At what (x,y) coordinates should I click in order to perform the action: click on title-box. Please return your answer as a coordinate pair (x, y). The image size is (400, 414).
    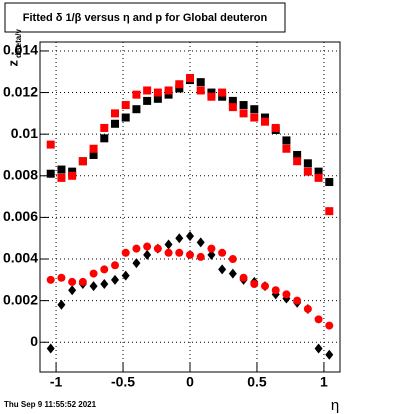
    Looking at the image, I should click on (145, 17).